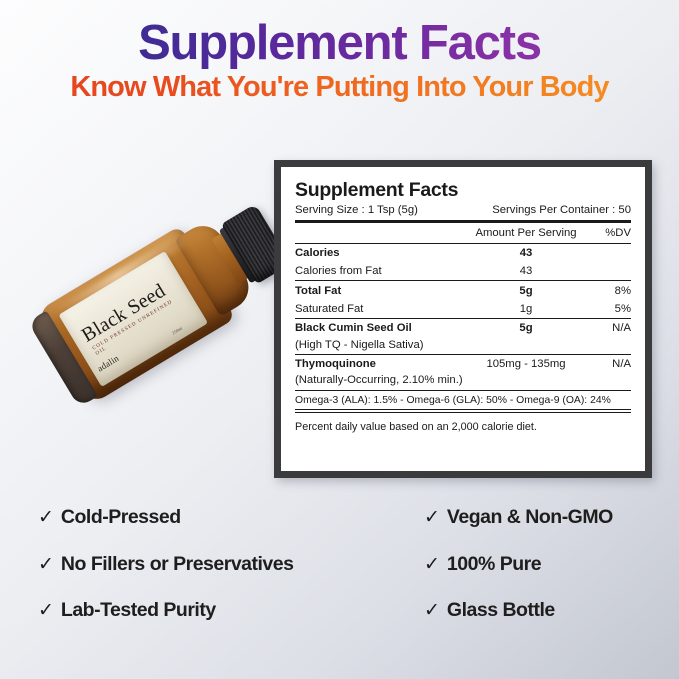  I want to click on feature-label: Glass Bottle, so click(500, 610).